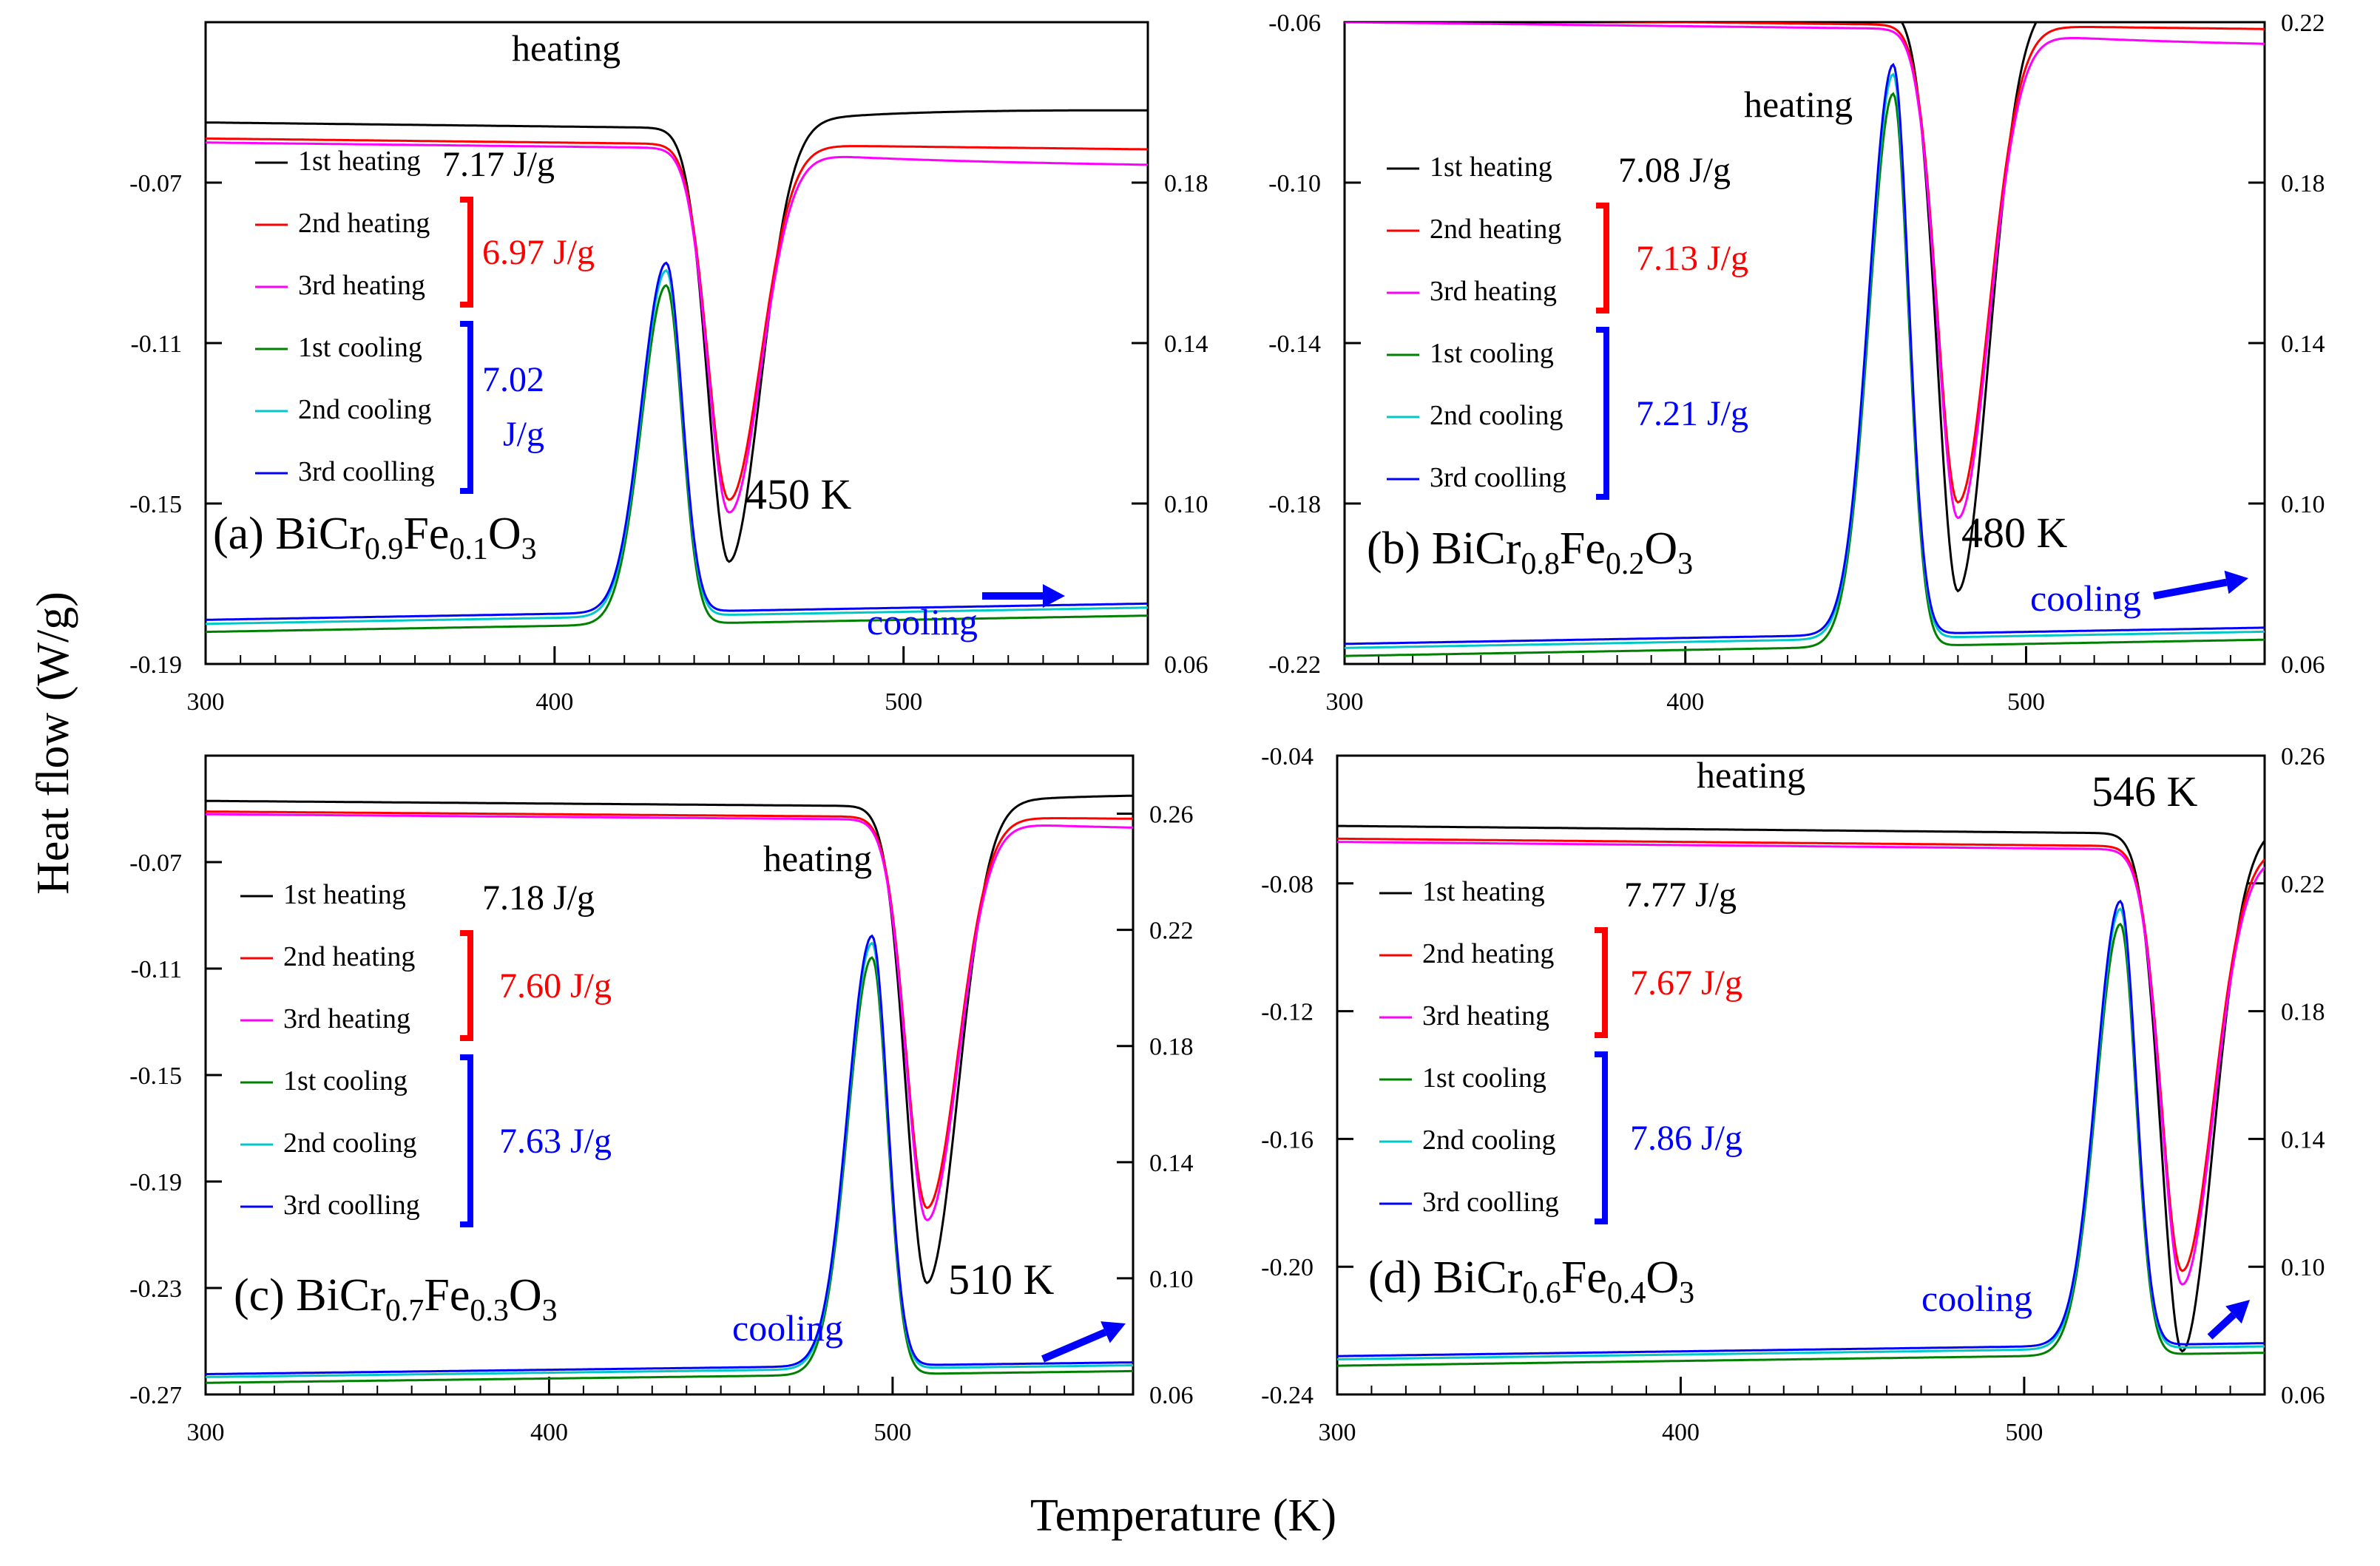 The image size is (2380, 1566). Describe the element at coordinates (1288, 884) in the screenshot. I see `y-left-tick-label: -0.08` at that location.